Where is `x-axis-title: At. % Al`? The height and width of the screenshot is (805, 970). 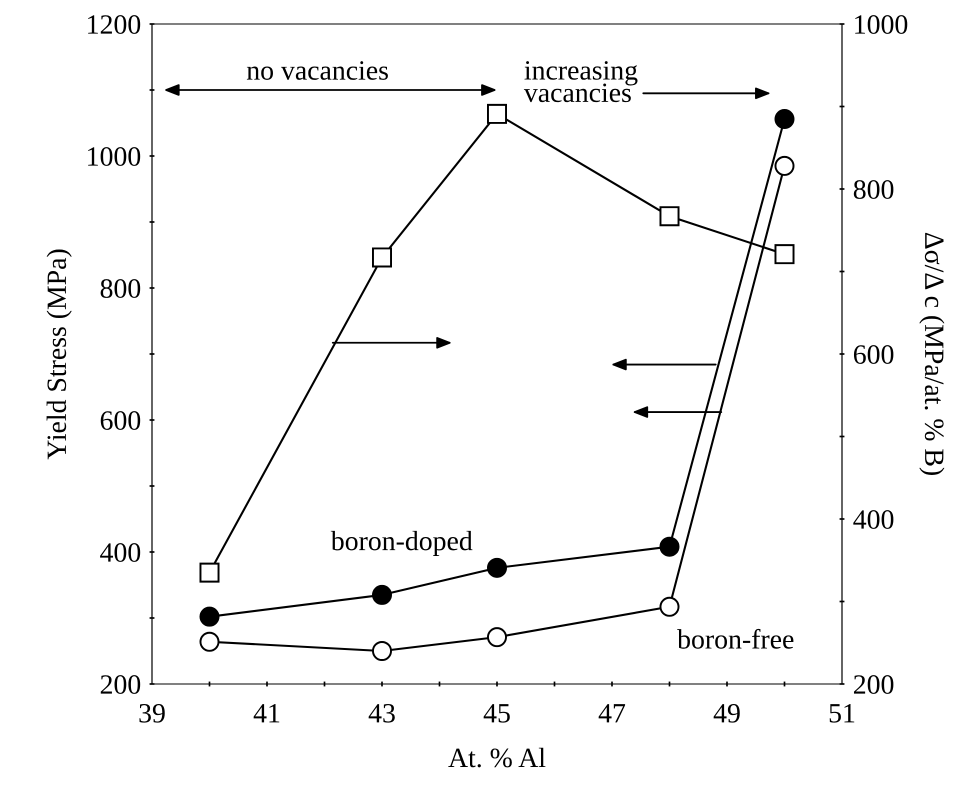 x-axis-title: At. % Al is located at coordinates (497, 758).